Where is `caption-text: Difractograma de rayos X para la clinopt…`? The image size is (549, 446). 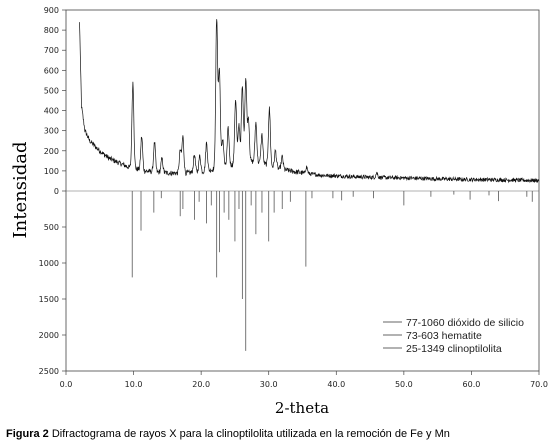 caption-text: Difractograma de rayos X para la clinopt… is located at coordinates (249, 434).